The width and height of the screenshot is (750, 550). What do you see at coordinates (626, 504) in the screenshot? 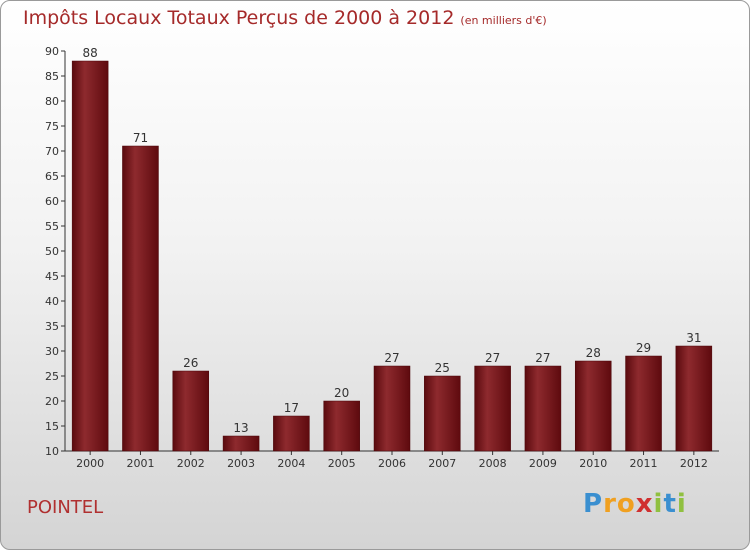
I see `logo-letter: o` at bounding box center [626, 504].